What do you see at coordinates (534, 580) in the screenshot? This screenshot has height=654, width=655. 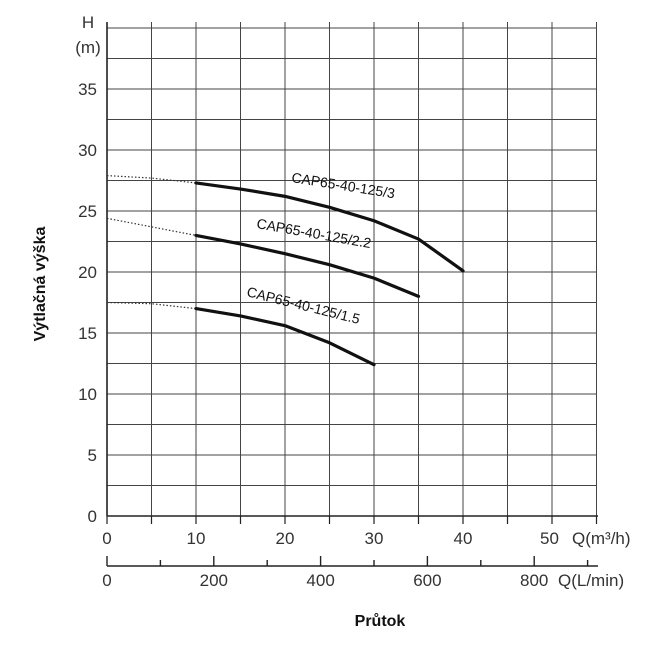 I see `x-tick-label-lmin: 800` at bounding box center [534, 580].